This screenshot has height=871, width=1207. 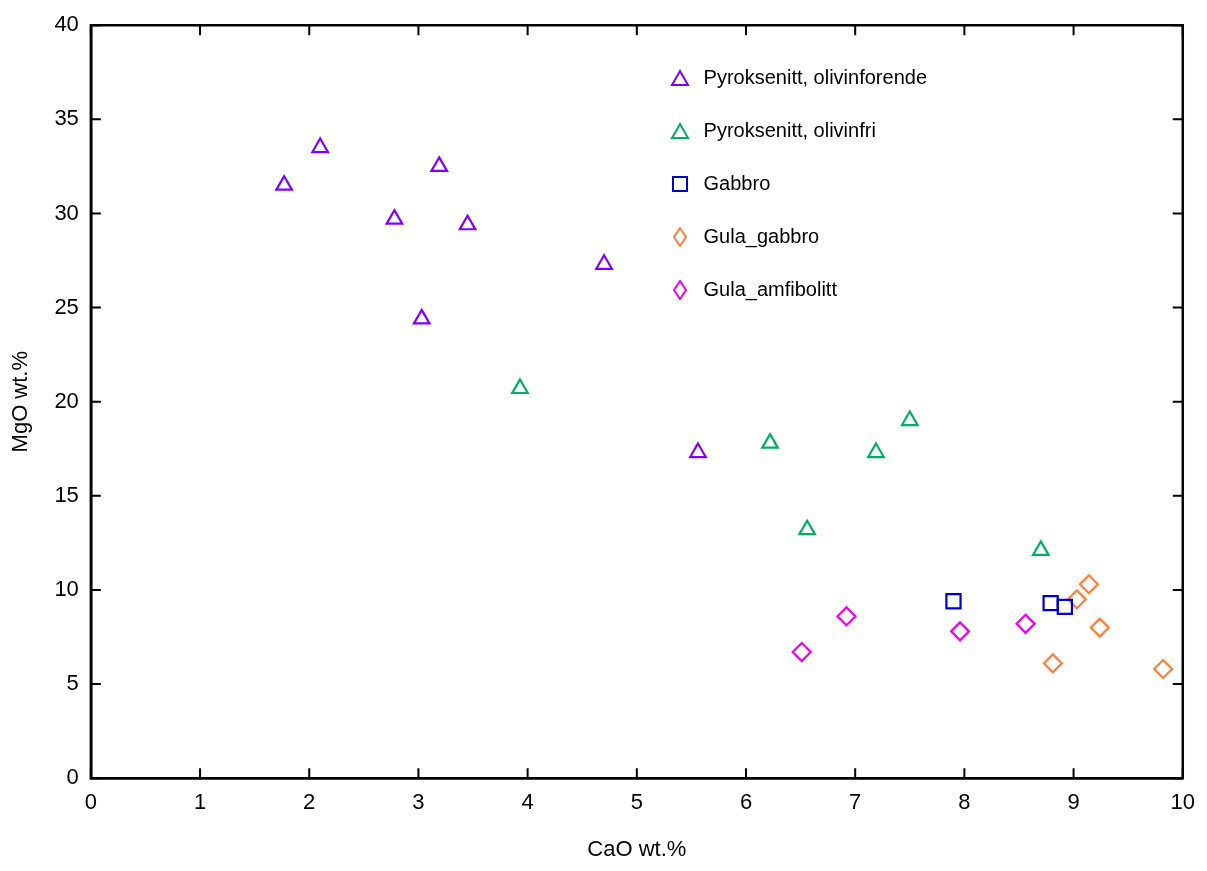 I want to click on x-tick-label: 8, so click(x=964, y=802).